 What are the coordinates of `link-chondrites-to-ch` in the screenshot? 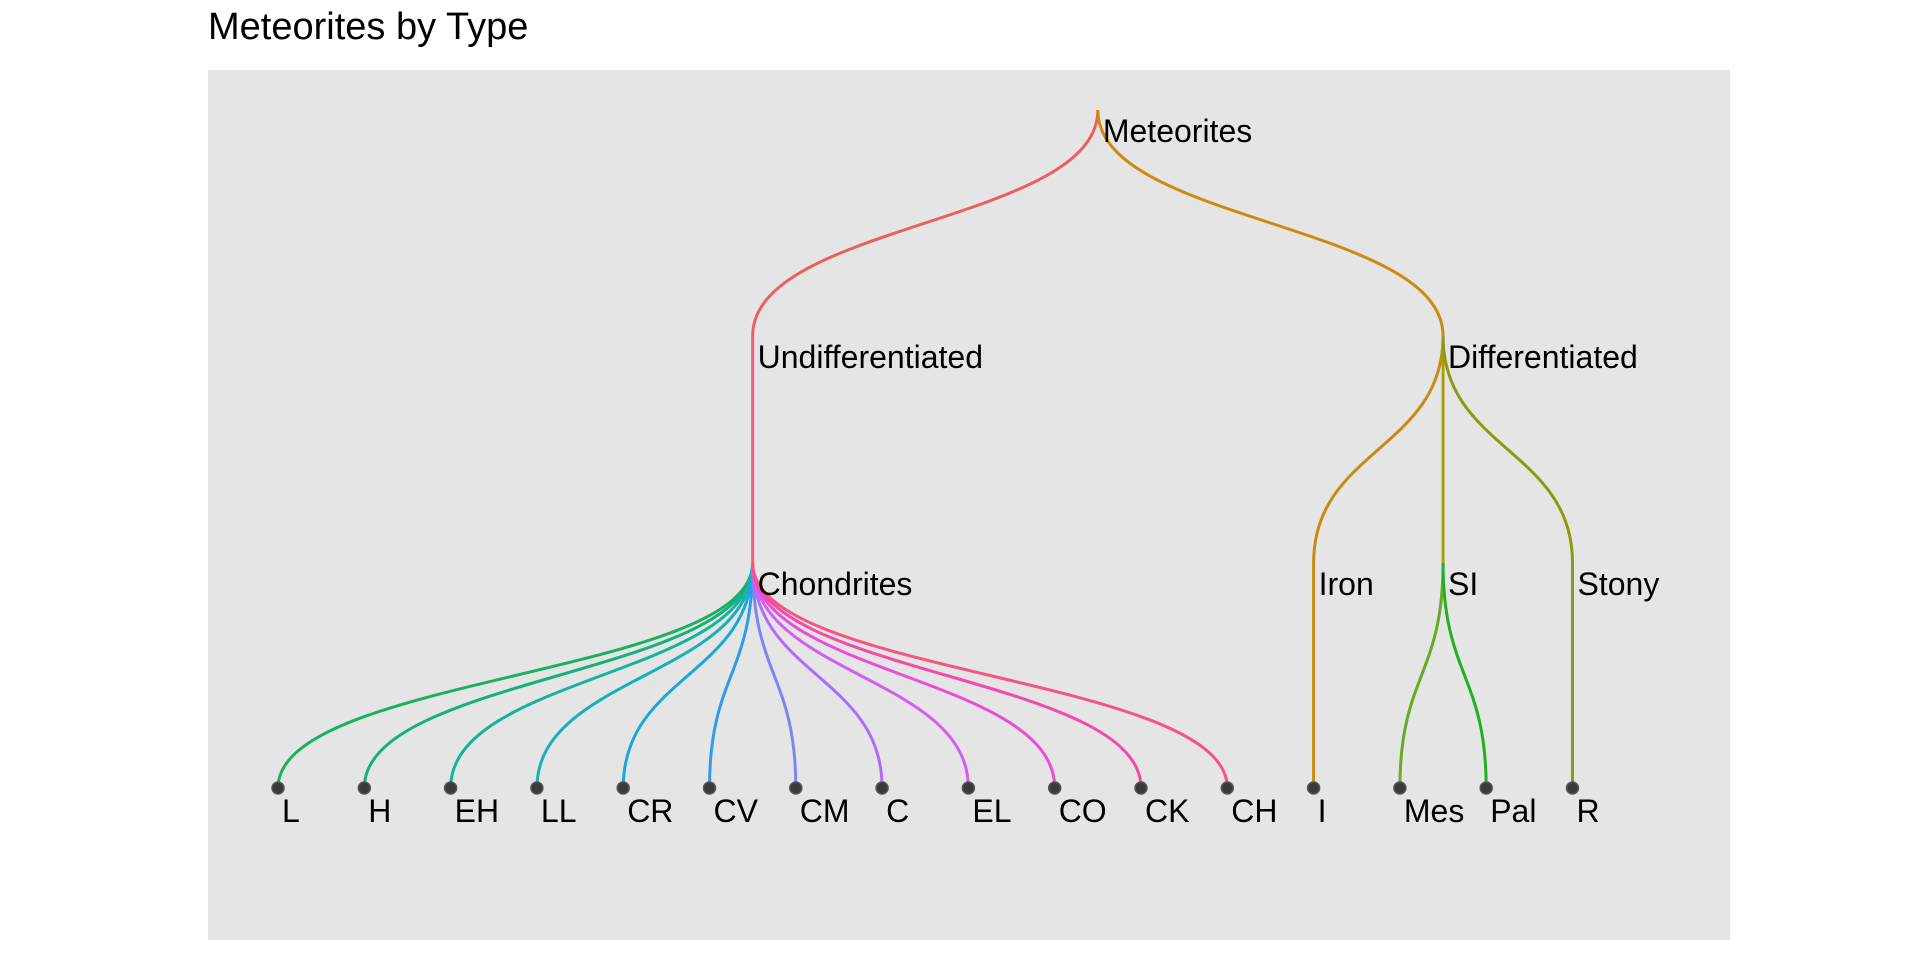 It's located at (990, 675).